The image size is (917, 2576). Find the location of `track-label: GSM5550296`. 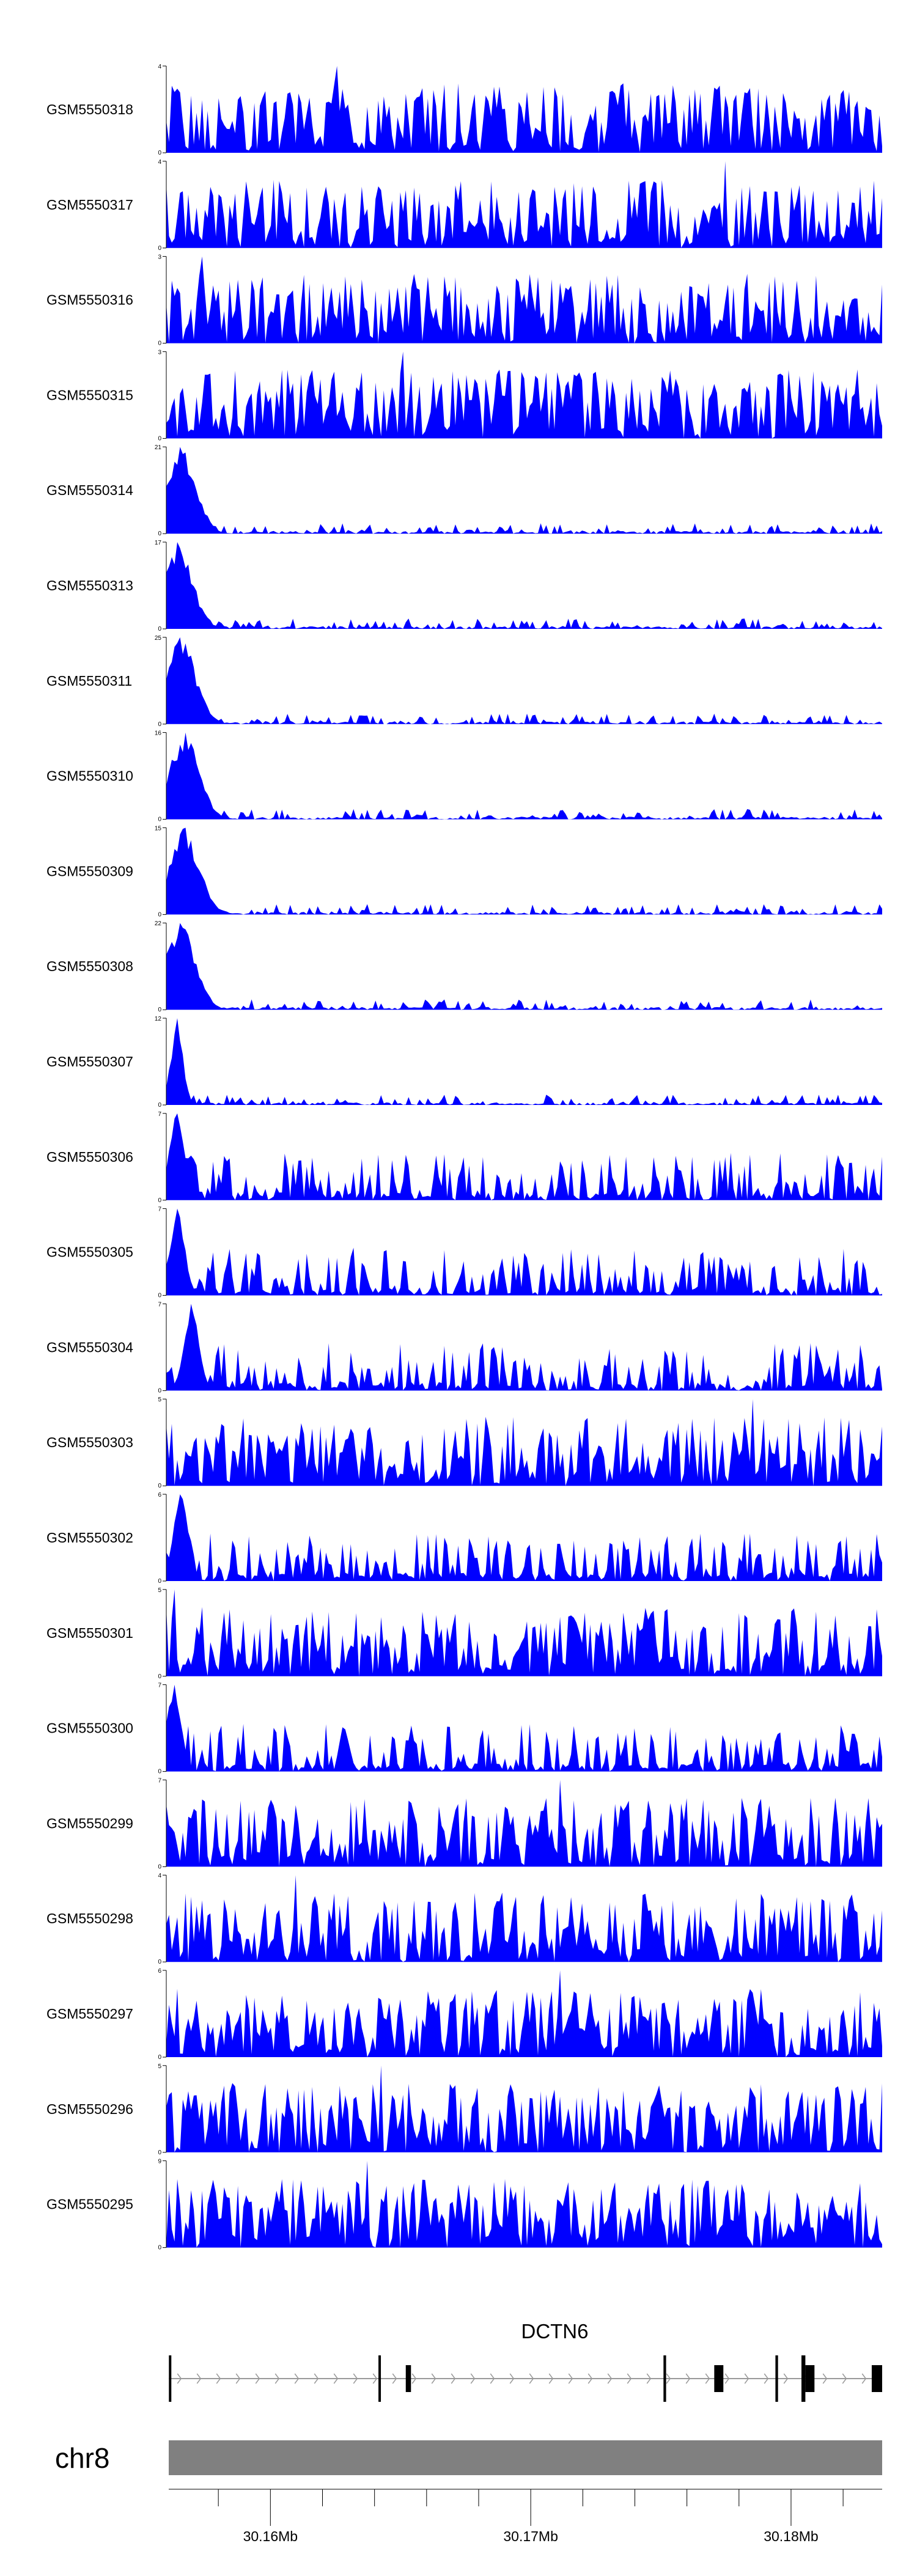

track-label: GSM5550296 is located at coordinates (89, 2109).